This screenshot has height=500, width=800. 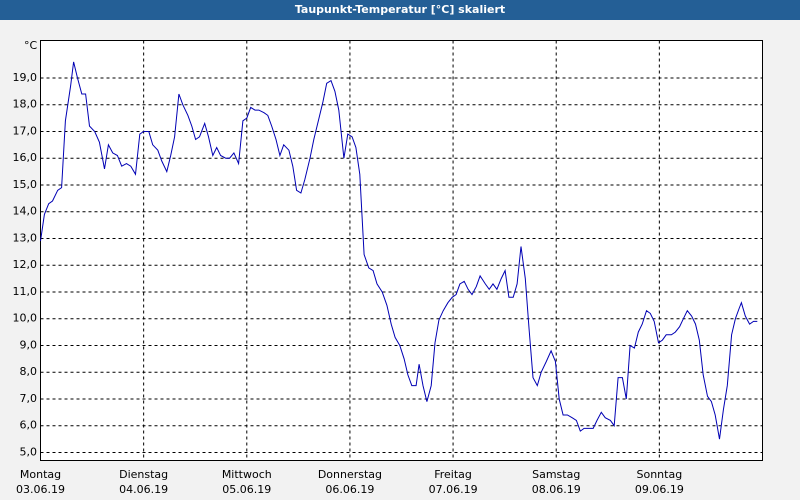 I want to click on title-bar, so click(x=400, y=10).